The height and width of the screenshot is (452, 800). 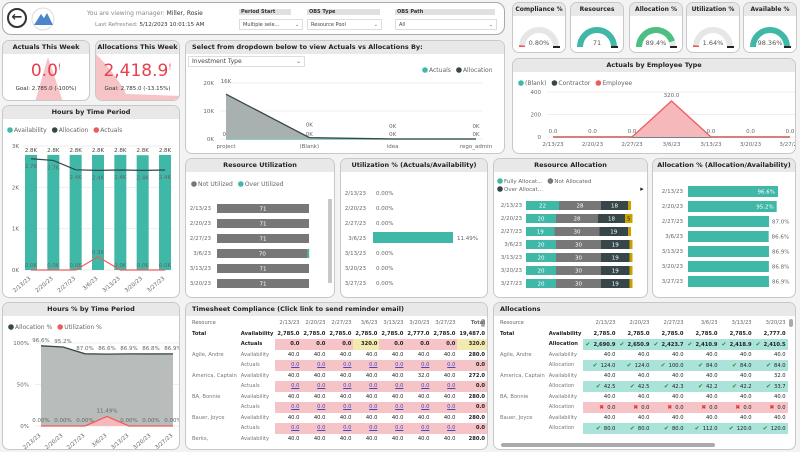 I want to click on cell-value: ✔ 2,423.7, so click(x=668, y=344).